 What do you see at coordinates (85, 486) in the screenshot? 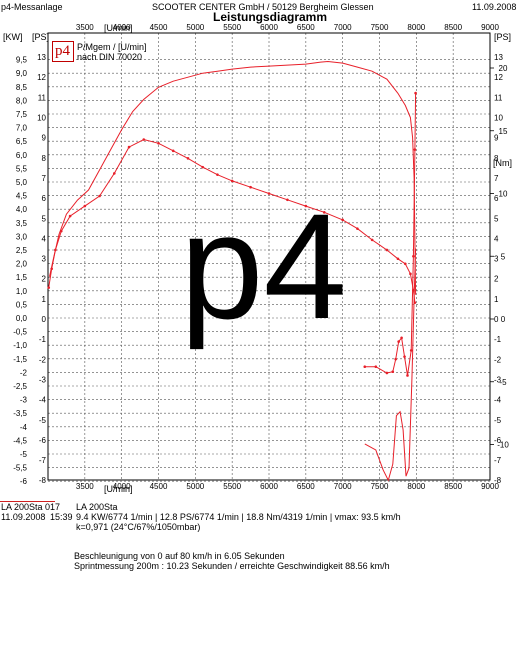
I see `x-tick-label-bottom: 3500` at bounding box center [85, 486].